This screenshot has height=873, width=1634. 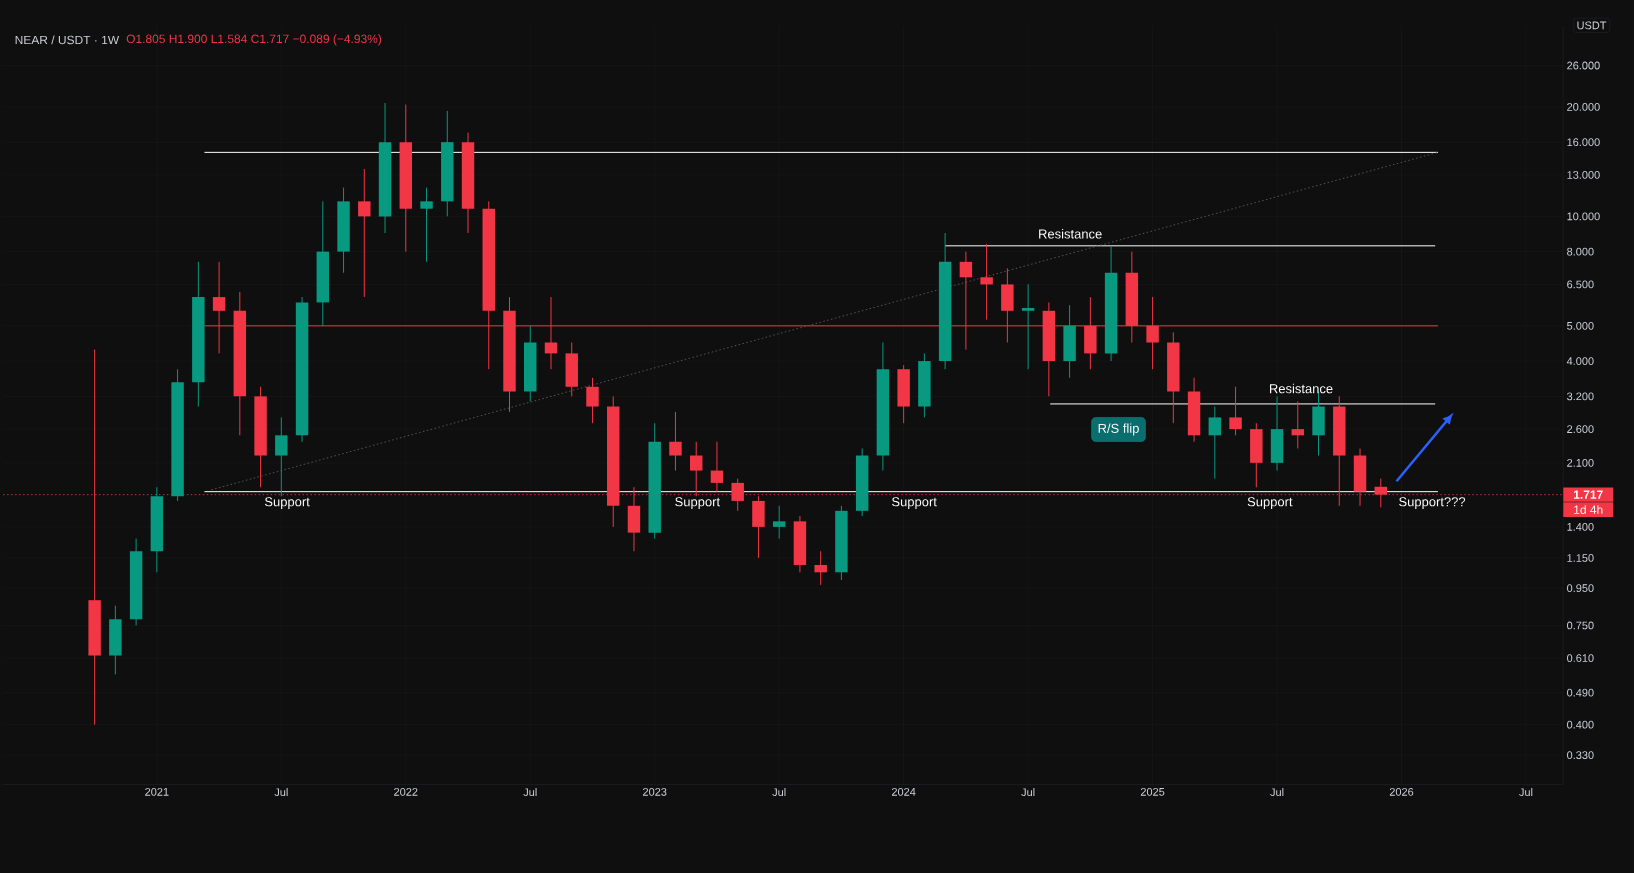 I want to click on y-tick-label: 16.000, so click(x=1583, y=142).